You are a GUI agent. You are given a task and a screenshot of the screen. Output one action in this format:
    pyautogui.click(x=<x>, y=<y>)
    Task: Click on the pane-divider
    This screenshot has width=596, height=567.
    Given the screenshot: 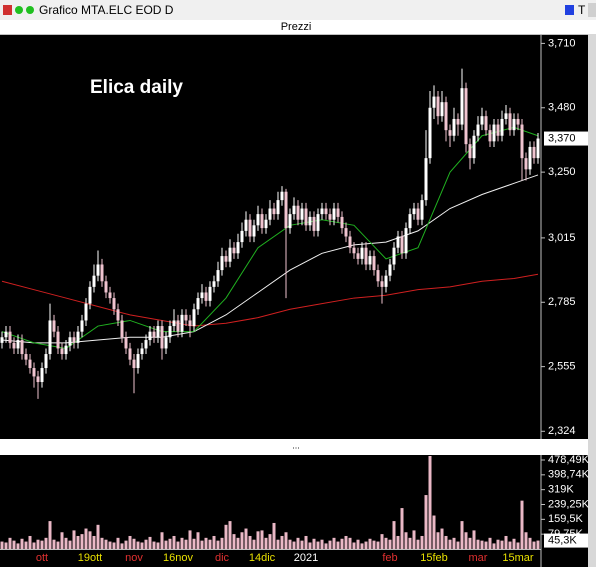 What is the action you would take?
    pyautogui.click(x=298, y=447)
    